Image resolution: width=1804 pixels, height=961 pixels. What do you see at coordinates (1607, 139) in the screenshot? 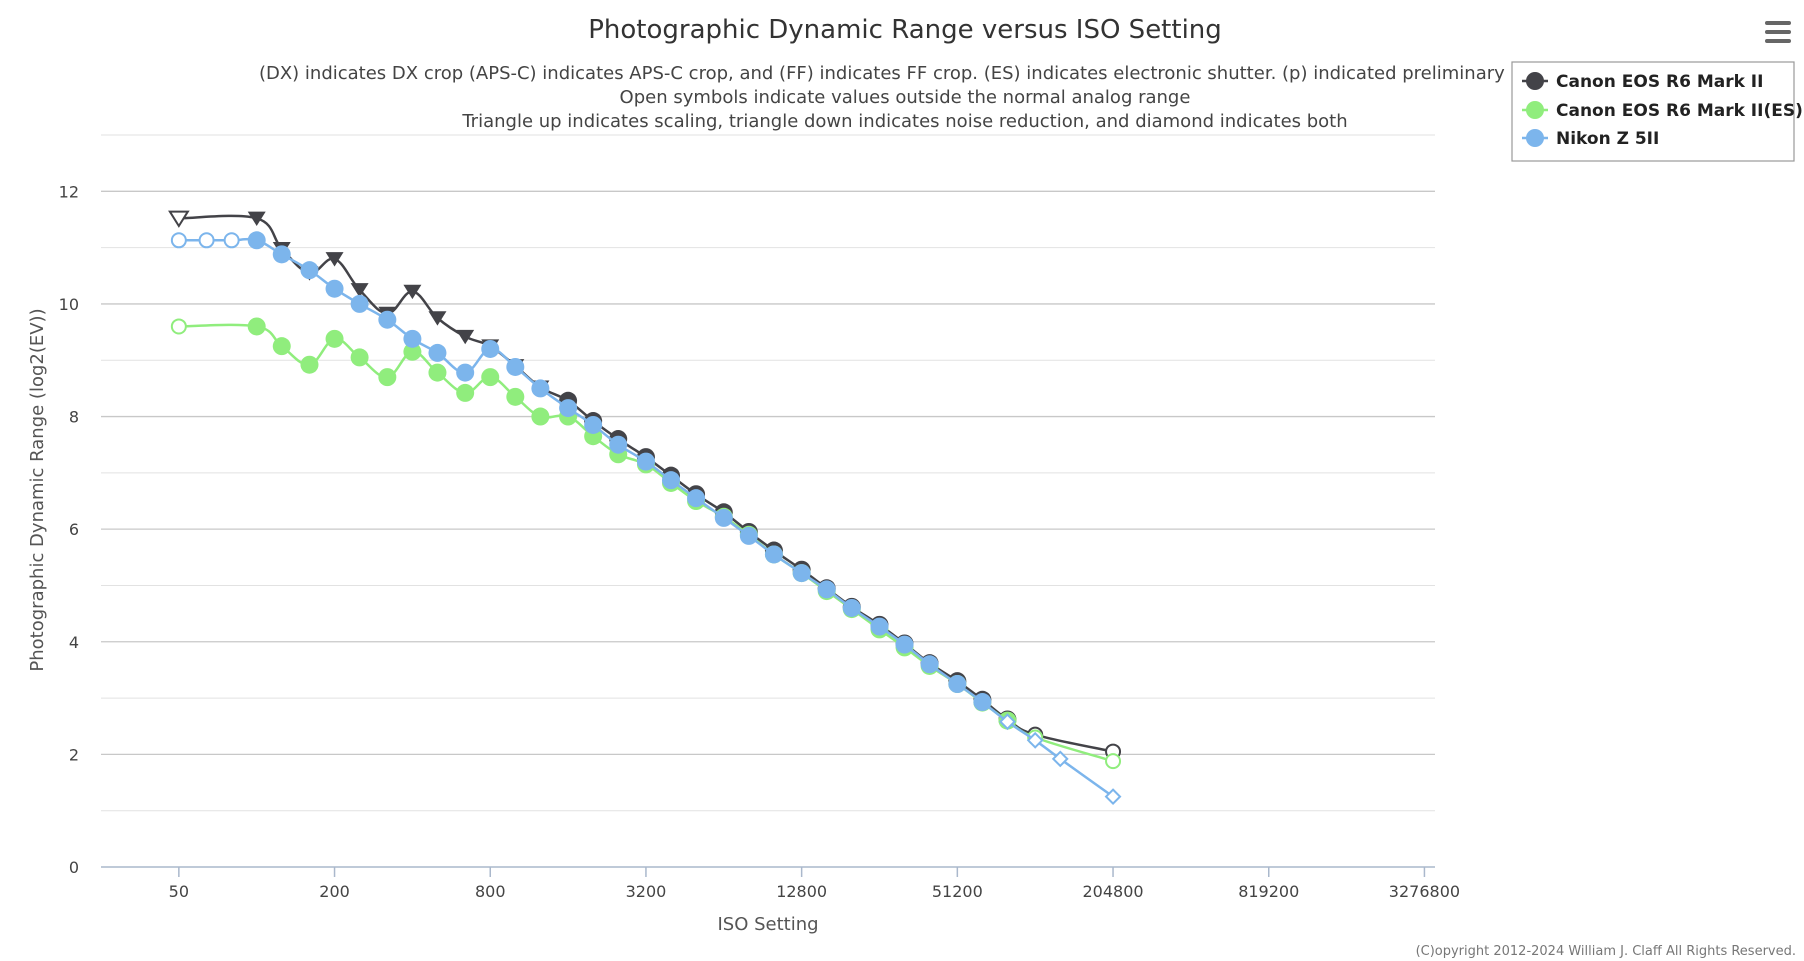
I see `legend-label: Nikon Z 5II` at bounding box center [1607, 139].